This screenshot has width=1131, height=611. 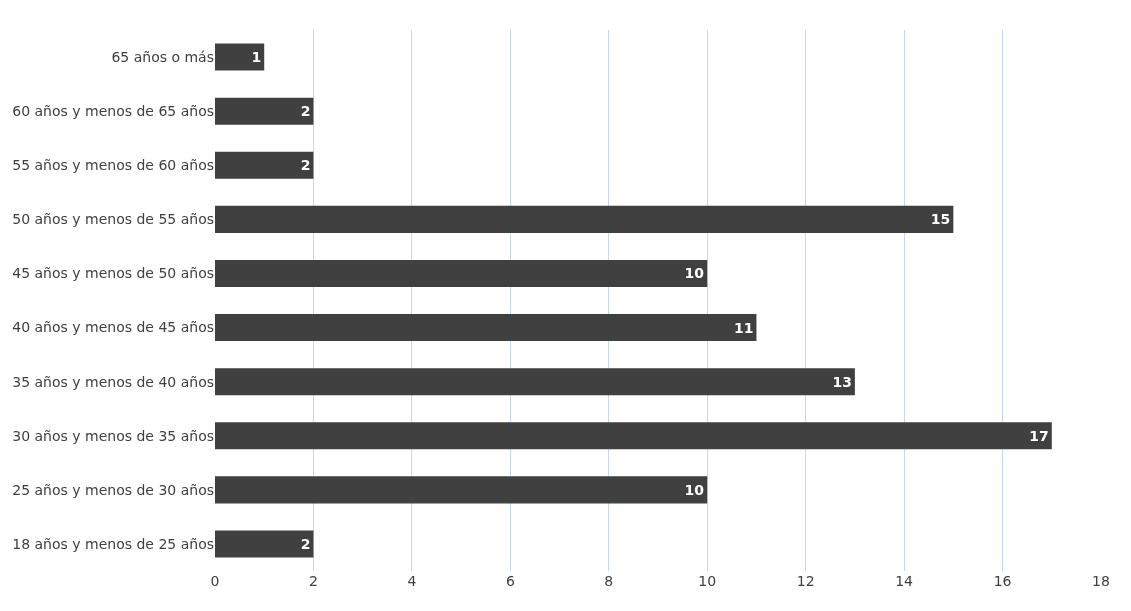 I want to click on data-label: 15, so click(x=940, y=219).